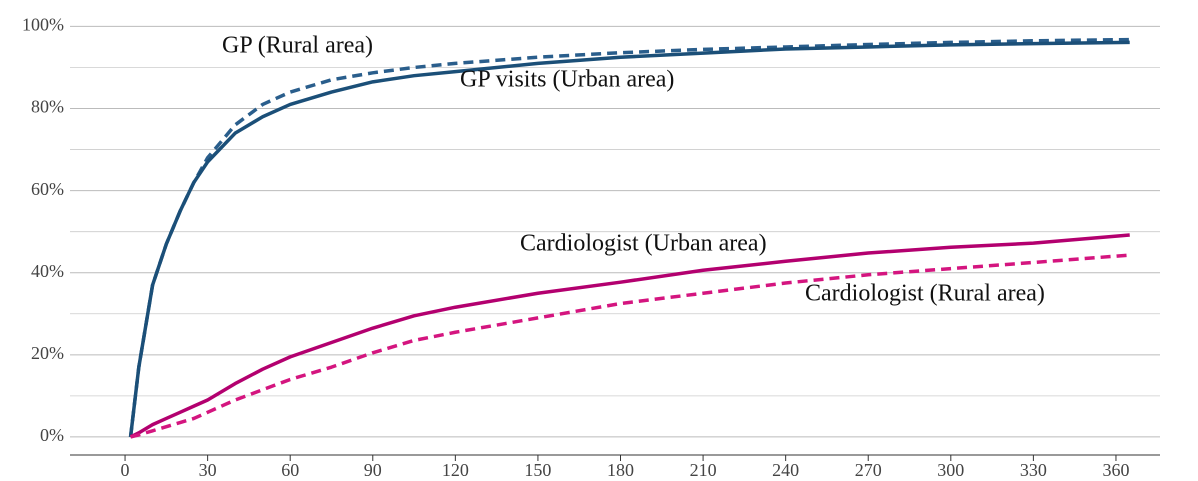 This screenshot has height=481, width=1198. I want to click on y-tick-label: 80%, so click(47, 107).